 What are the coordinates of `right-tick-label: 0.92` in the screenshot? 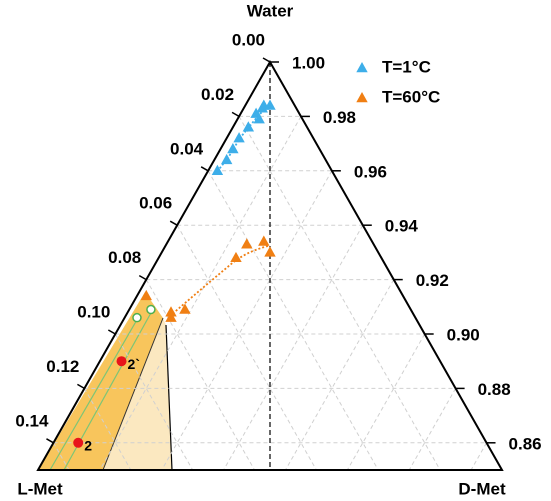 It's located at (432, 280).